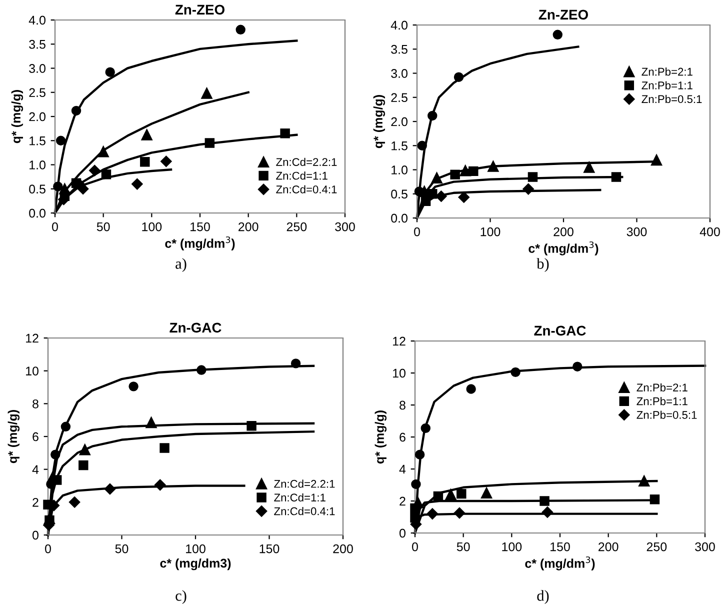 This screenshot has height=613, width=724. What do you see at coordinates (542, 265) in the screenshot?
I see `text: b)` at bounding box center [542, 265].